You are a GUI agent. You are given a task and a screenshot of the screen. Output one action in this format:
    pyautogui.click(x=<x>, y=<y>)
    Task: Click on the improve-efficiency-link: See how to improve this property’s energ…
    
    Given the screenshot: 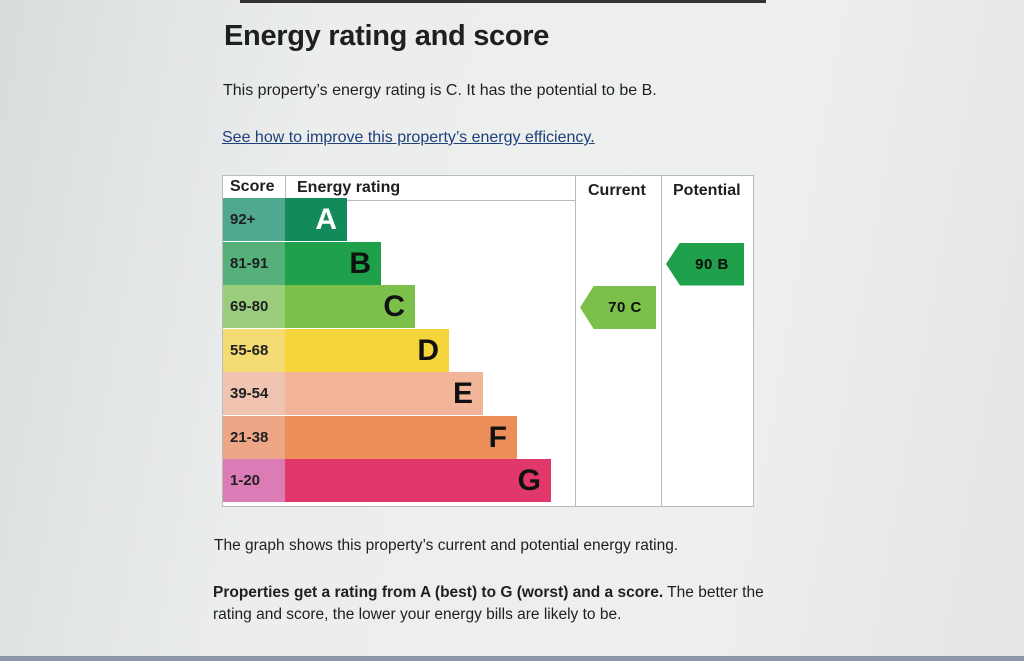 What is the action you would take?
    pyautogui.click(x=406, y=137)
    